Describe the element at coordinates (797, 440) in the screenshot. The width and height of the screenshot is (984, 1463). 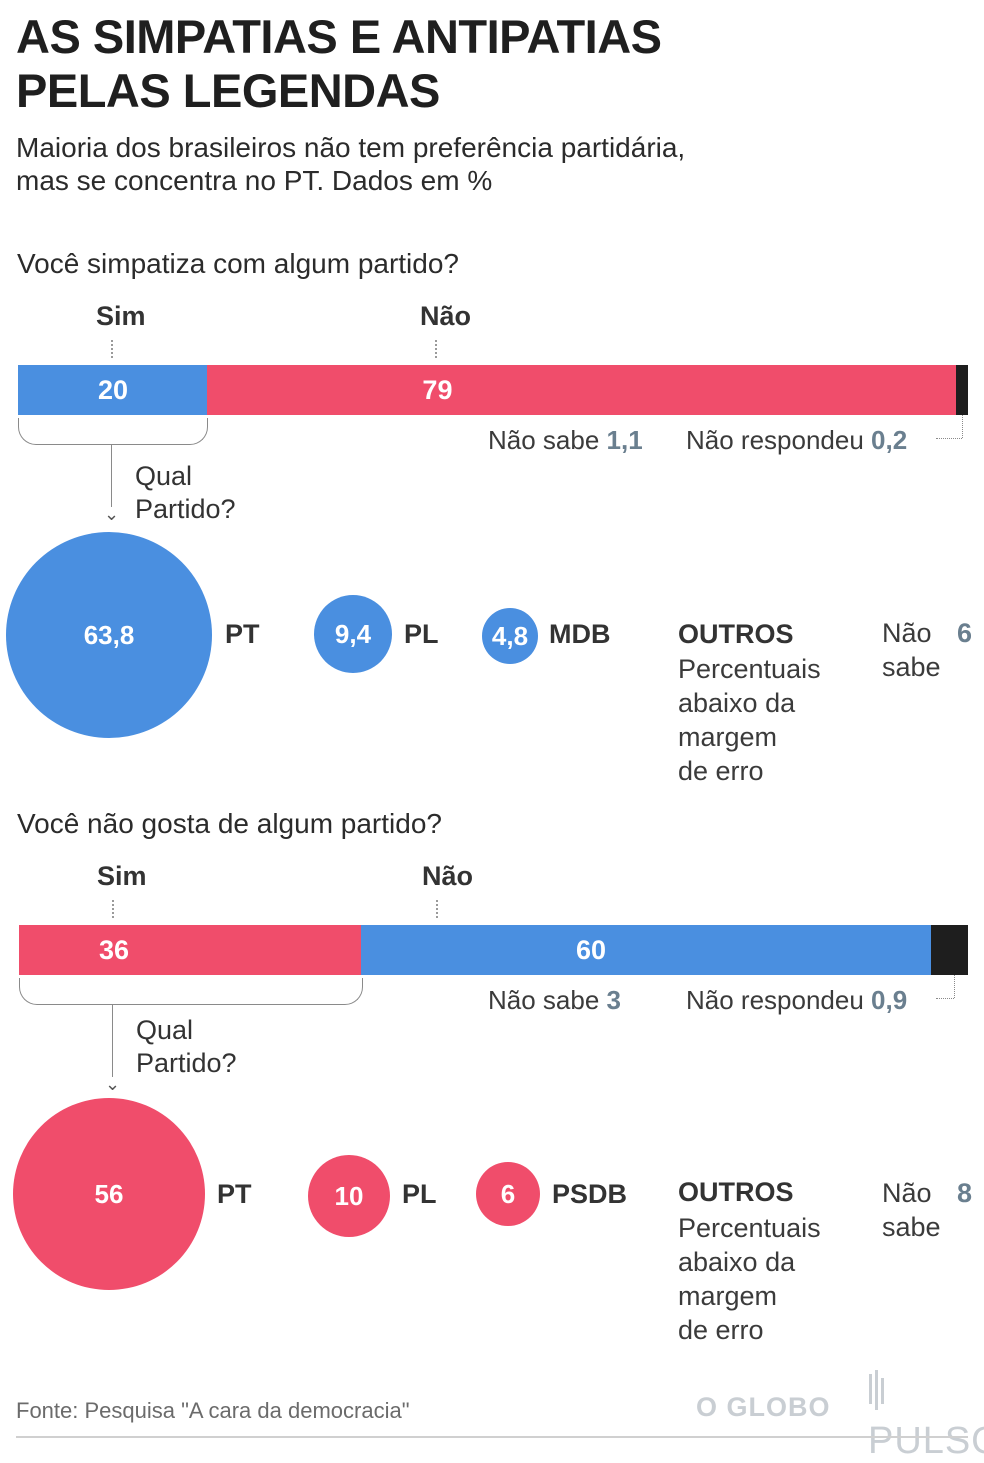
I see `note-nao-respondeu: Não respondeu 0,2` at that location.